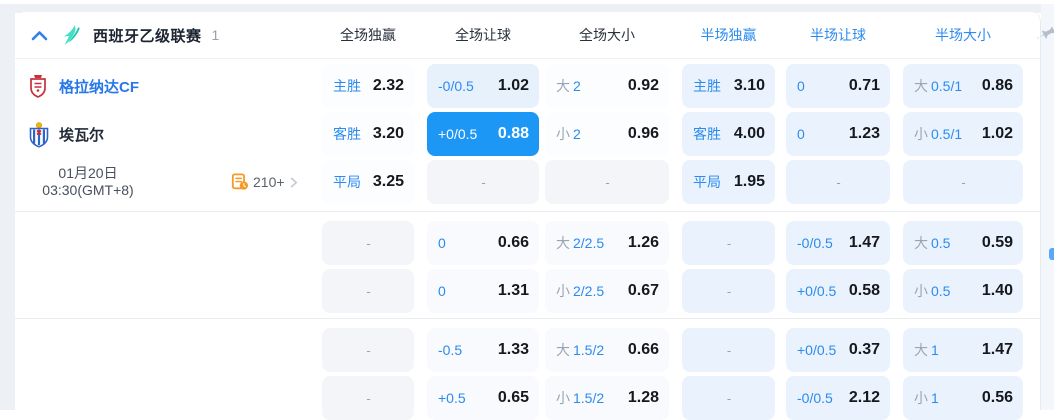 The image size is (1054, 420). I want to click on odds-cell-ht-over: 大 0.5/1 0.86, so click(963, 86).